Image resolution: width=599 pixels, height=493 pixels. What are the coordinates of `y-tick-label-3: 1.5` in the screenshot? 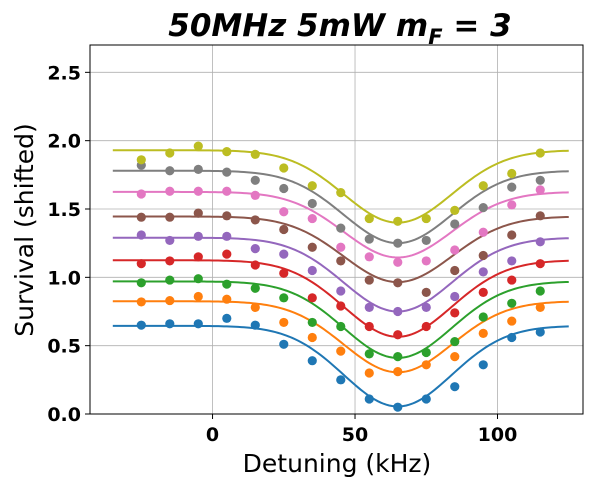 It's located at (64, 210).